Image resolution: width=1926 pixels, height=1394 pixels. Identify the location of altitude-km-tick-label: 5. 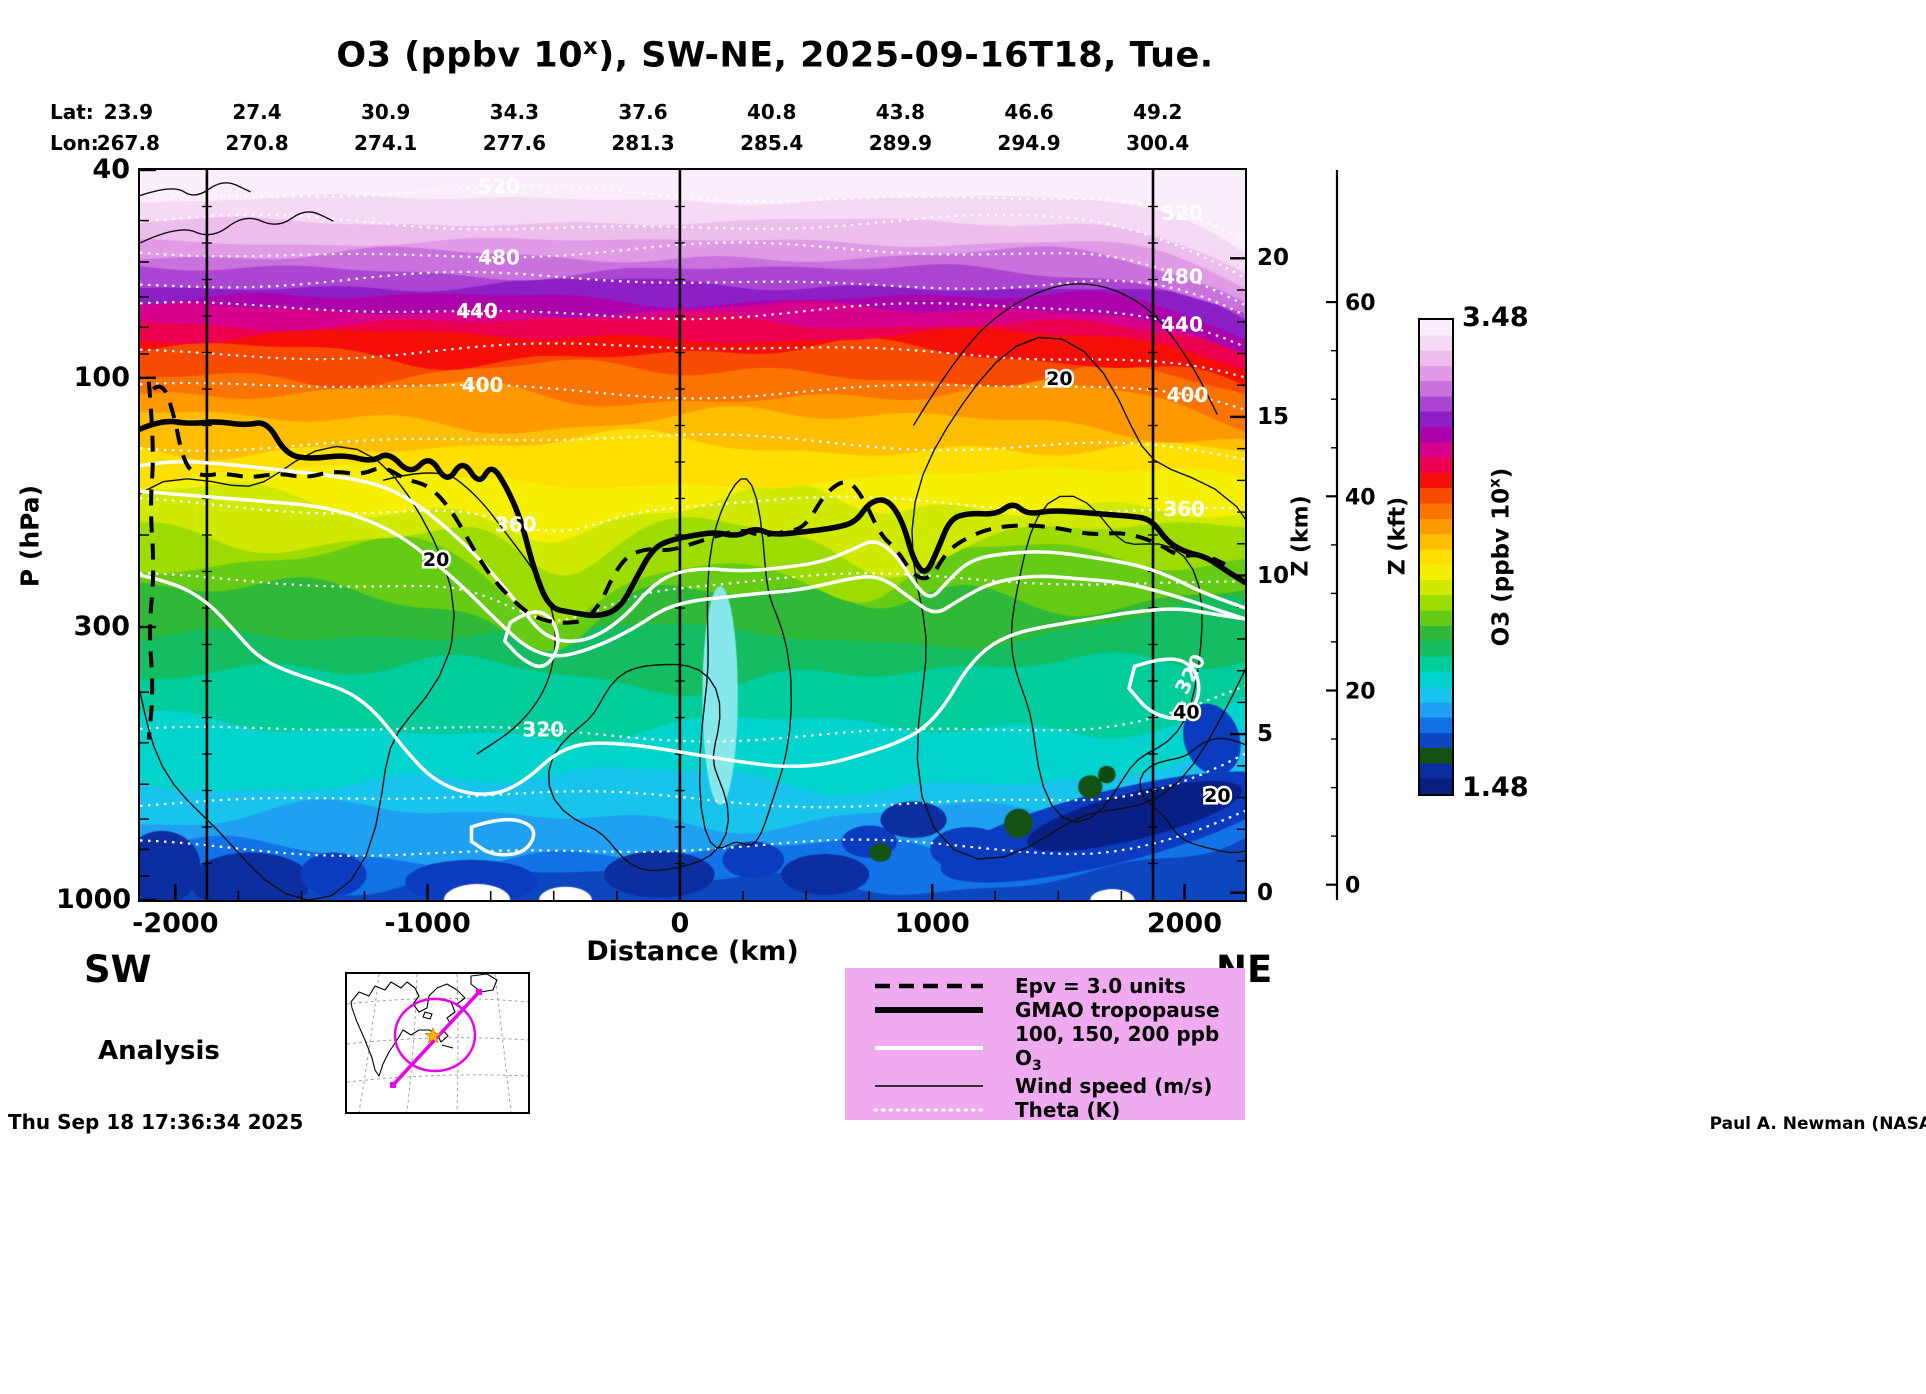
(1265, 734).